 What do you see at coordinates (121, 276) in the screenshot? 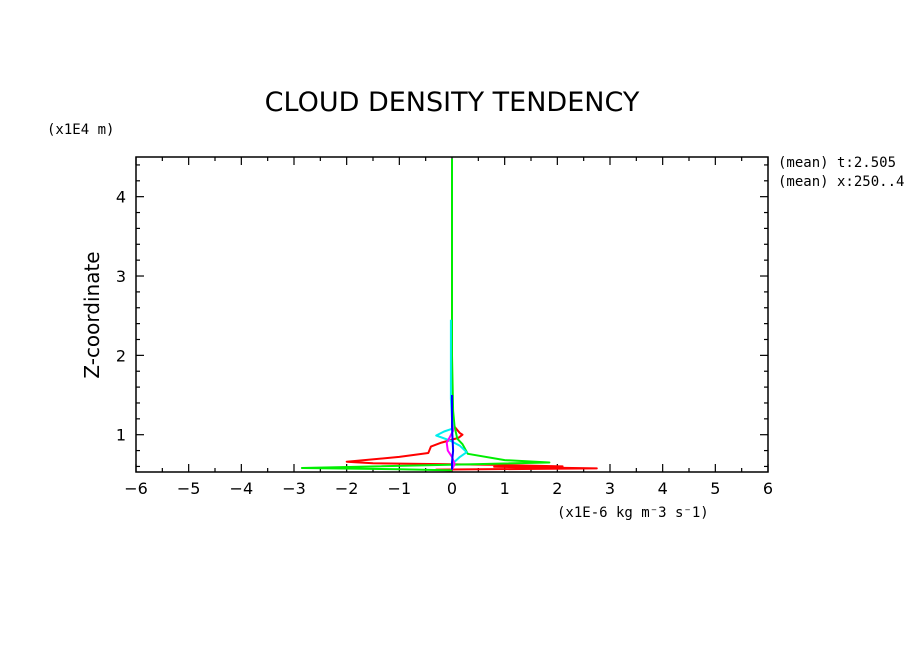
I see `y-tick-label: 3` at bounding box center [121, 276].